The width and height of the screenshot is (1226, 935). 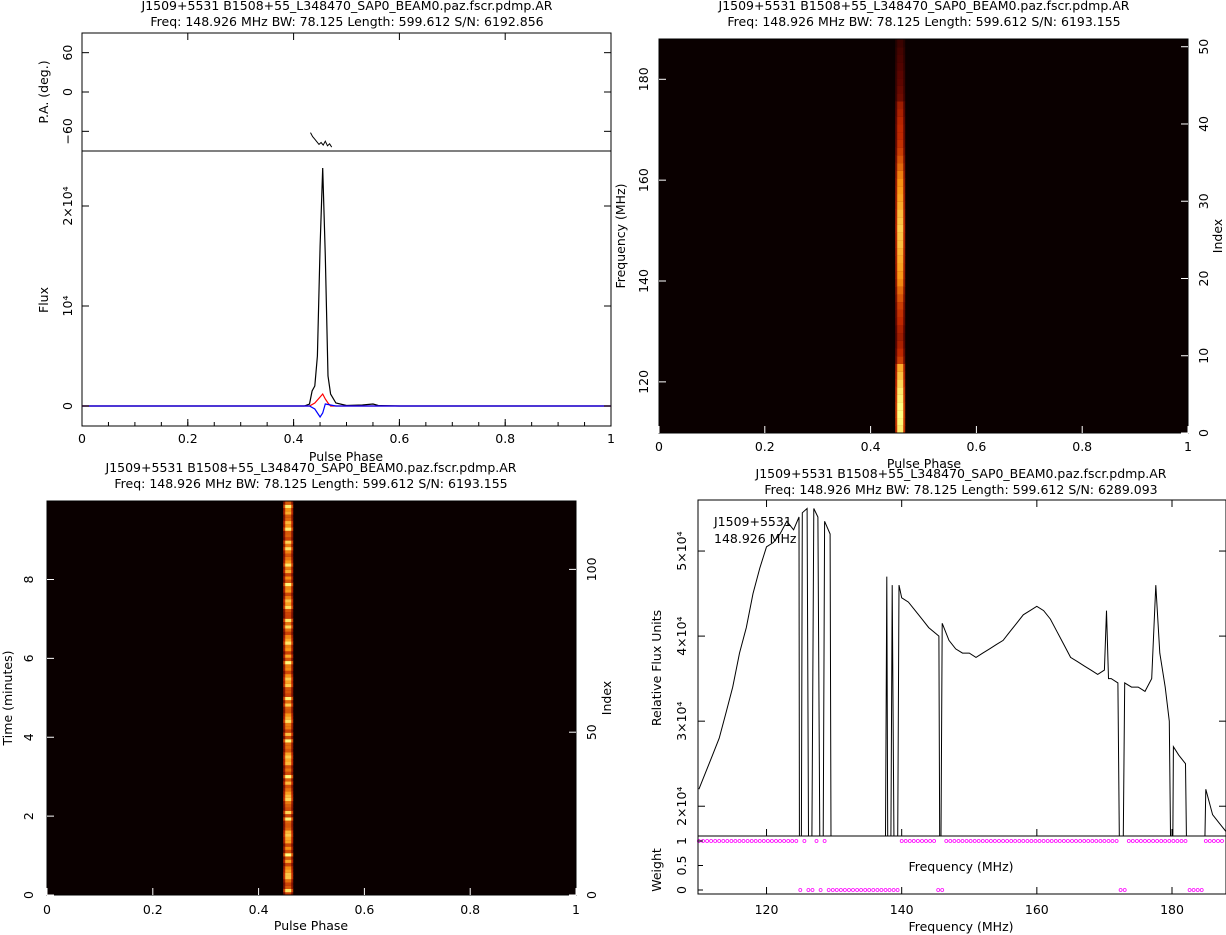 What do you see at coordinates (960, 866) in the screenshot?
I see `weight-inner-x-label: Frequency (MHz)` at bounding box center [960, 866].